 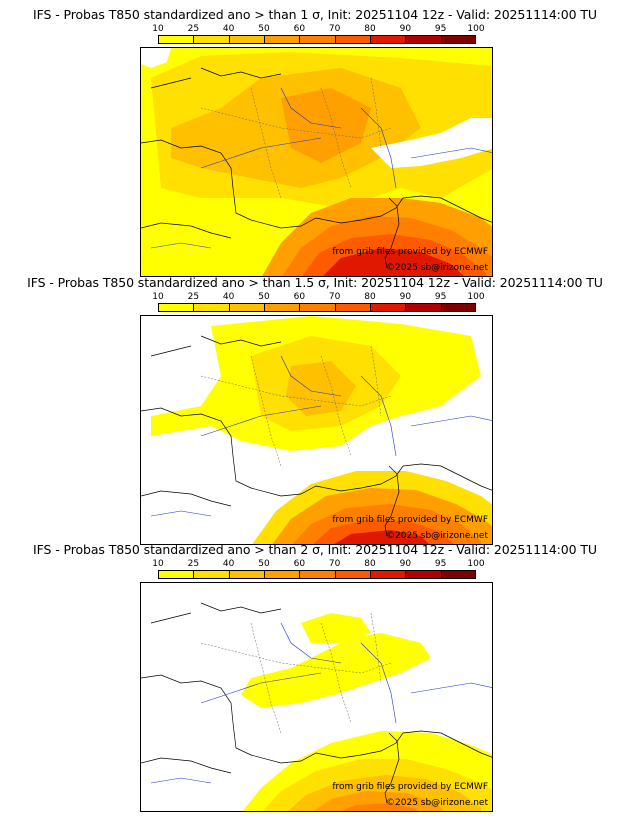 I want to click on prob-60-area, so click(x=379, y=807).